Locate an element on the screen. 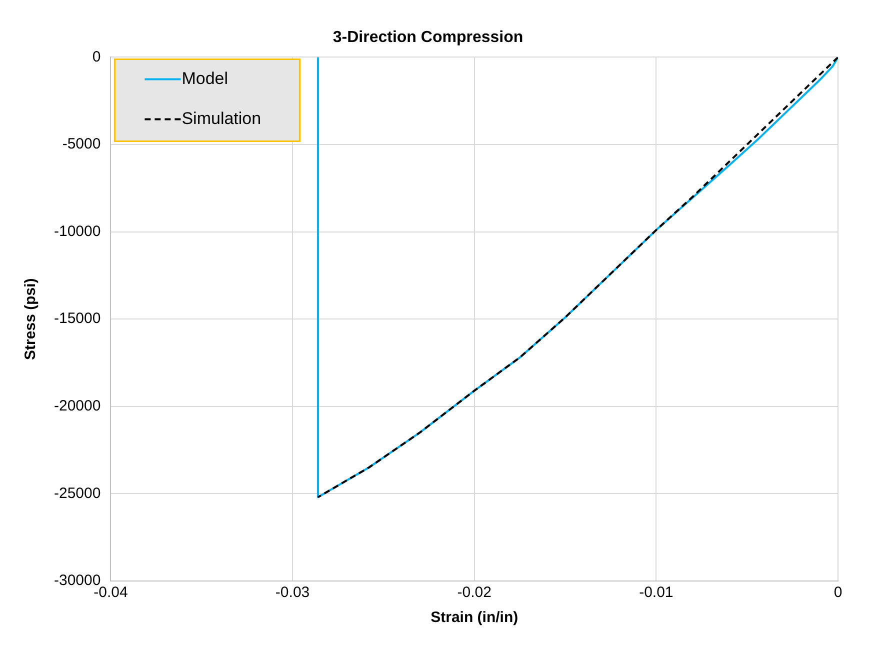 The image size is (877, 646). x-tick-label: -0.01 is located at coordinates (656, 593).